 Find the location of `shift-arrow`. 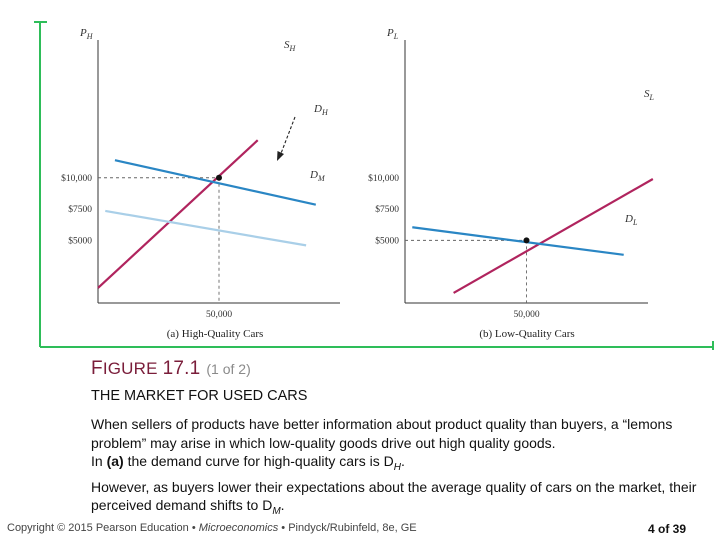

shift-arrow is located at coordinates (287, 136).